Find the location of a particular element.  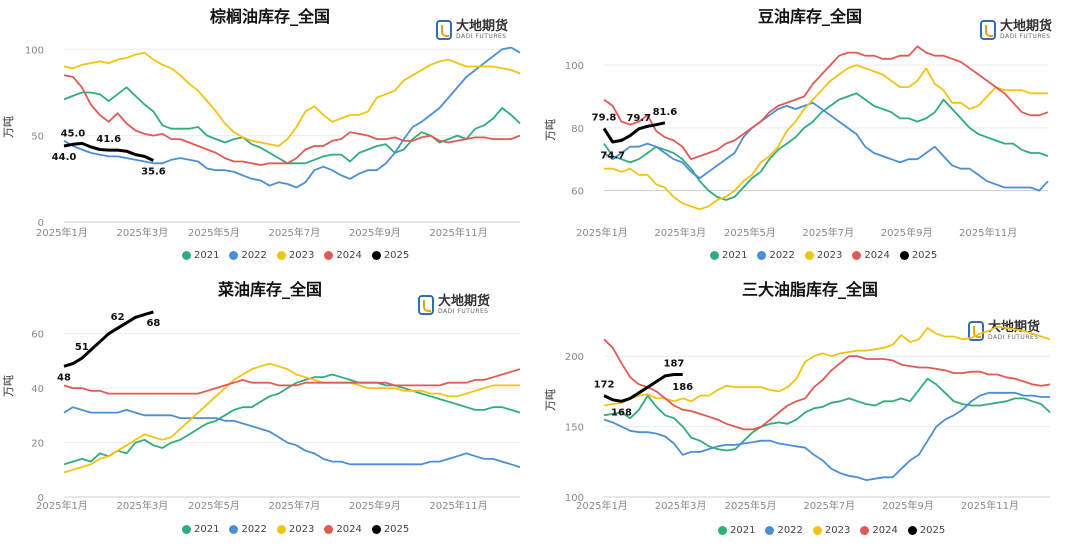

series-line-2023 is located at coordinates (291, 418).